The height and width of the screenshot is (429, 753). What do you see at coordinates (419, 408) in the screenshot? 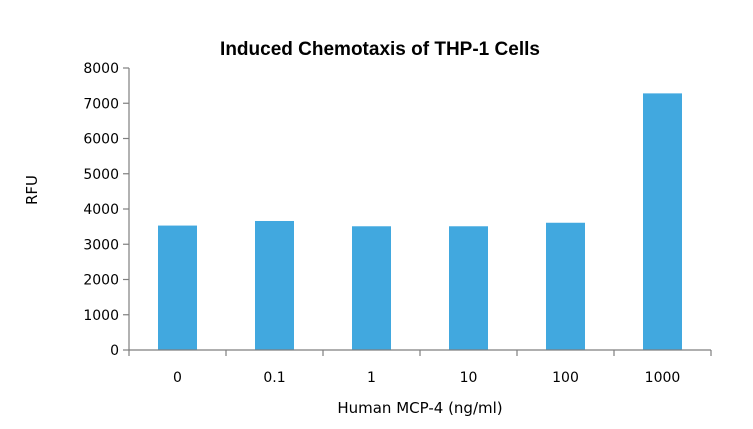
I see `x-axis-label: Human MCP-4 (ng/ml)` at bounding box center [419, 408].